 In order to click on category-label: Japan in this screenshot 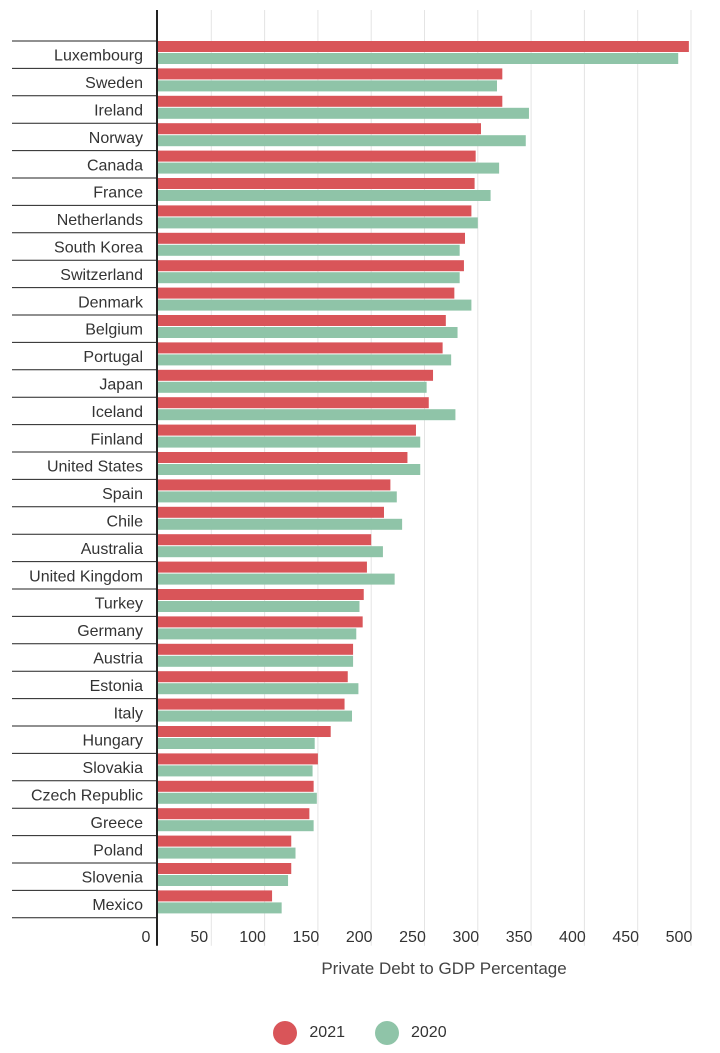, I will do `click(121, 385)`.